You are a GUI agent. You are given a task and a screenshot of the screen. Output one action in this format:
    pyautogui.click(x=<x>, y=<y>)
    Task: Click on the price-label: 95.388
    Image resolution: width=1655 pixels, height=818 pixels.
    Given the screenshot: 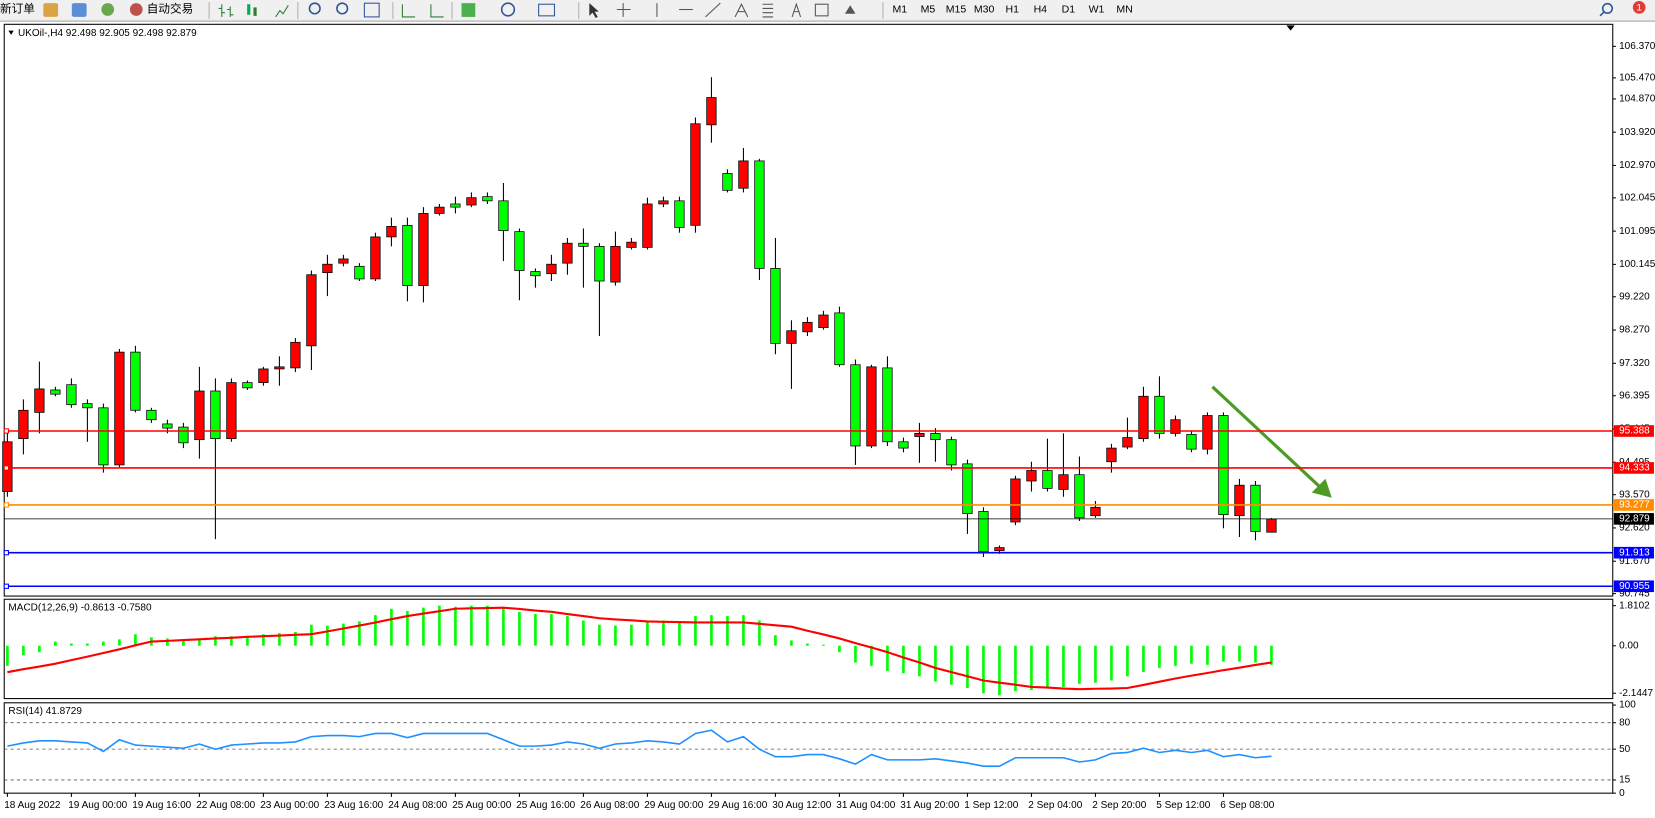 What is the action you would take?
    pyautogui.click(x=1634, y=431)
    